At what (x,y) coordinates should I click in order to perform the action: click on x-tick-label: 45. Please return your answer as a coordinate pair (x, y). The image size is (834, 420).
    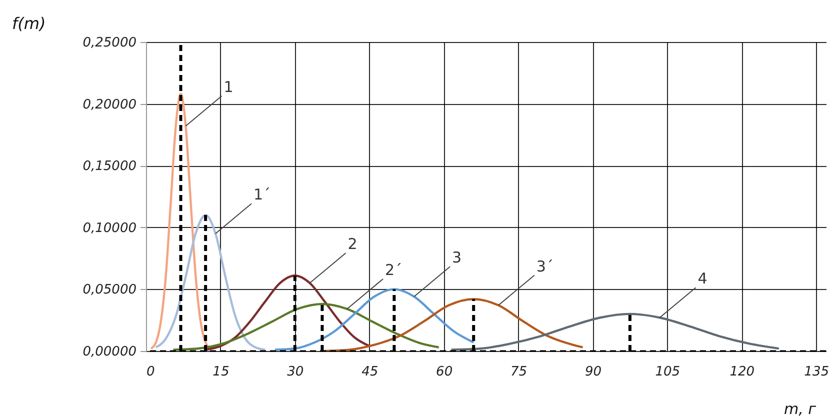
    Looking at the image, I should click on (370, 372).